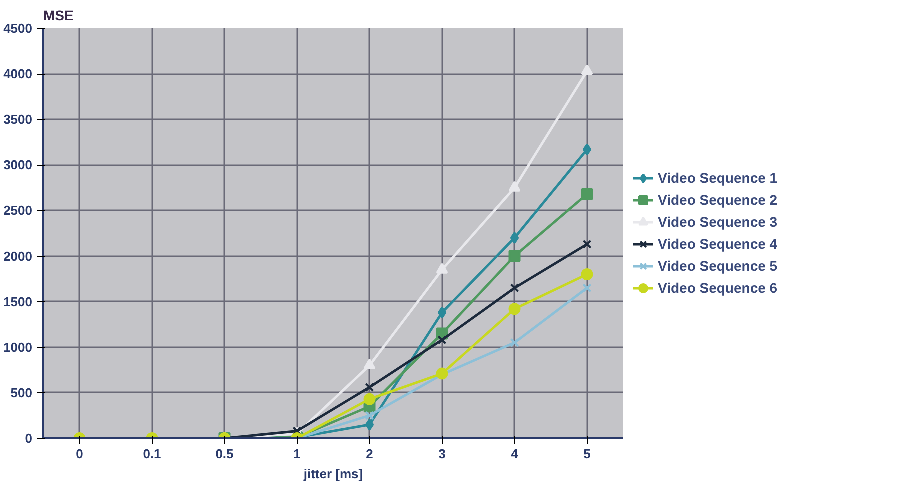 This screenshot has width=903, height=496. I want to click on x-tick-label: 2, so click(370, 454).